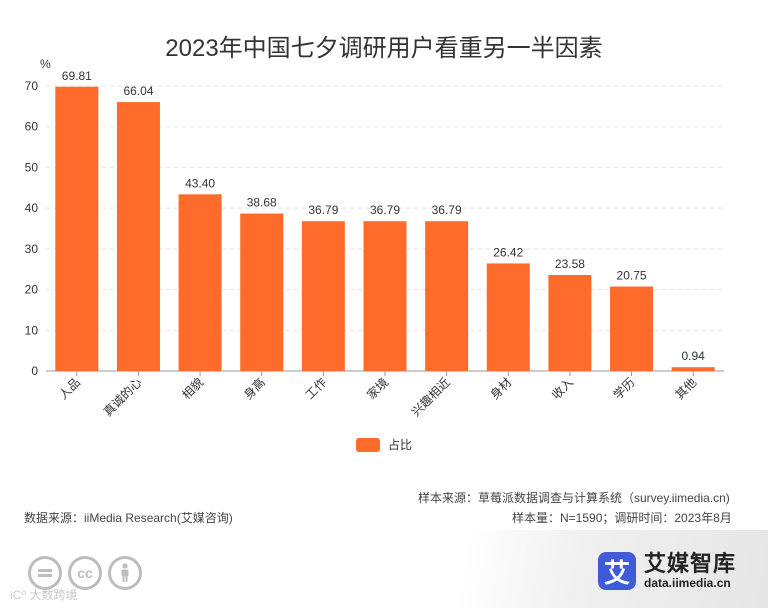 The height and width of the screenshot is (608, 768). I want to click on x-tick-label: 相貌, so click(193, 389).